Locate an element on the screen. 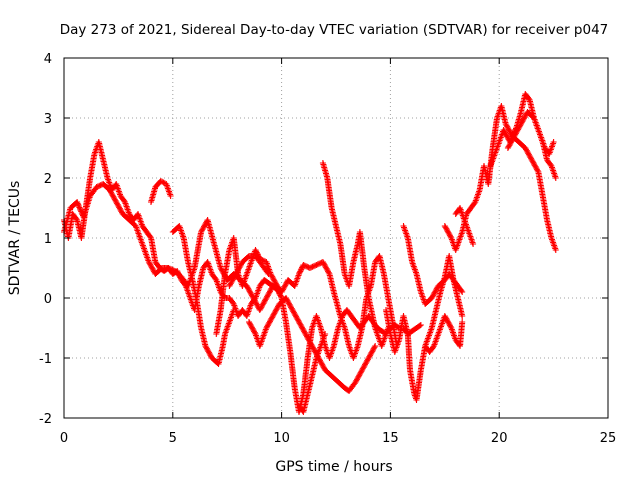  x-tick-label: 10 is located at coordinates (281, 438).